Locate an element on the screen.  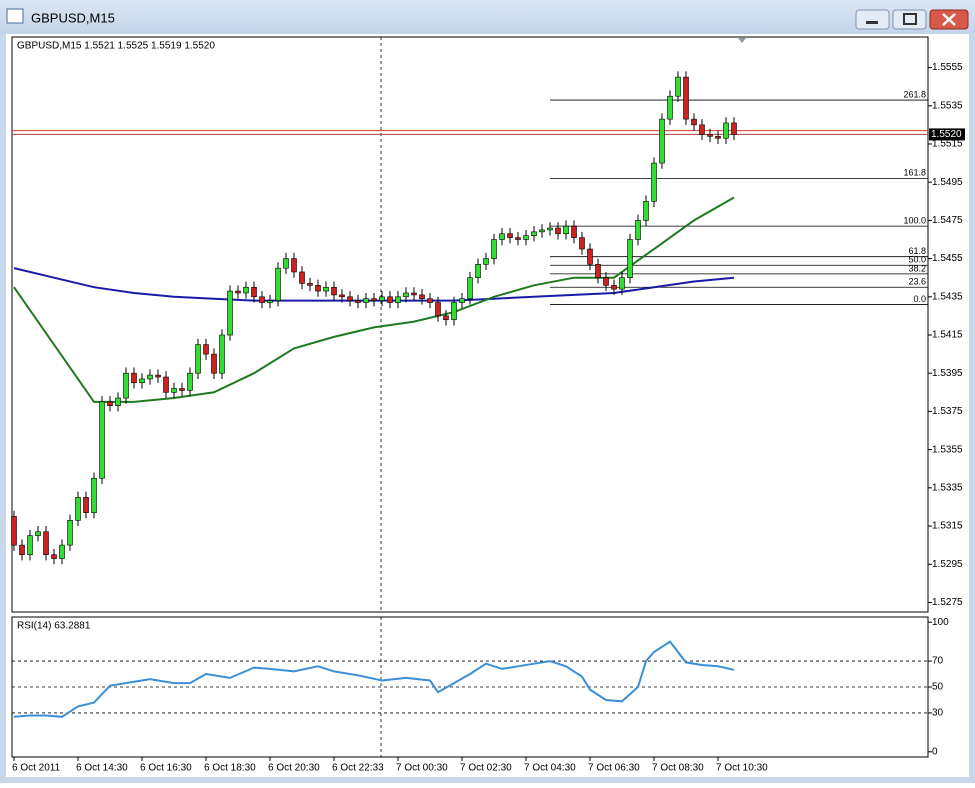
y-tick-label: 1.5475 is located at coordinates (947, 220).